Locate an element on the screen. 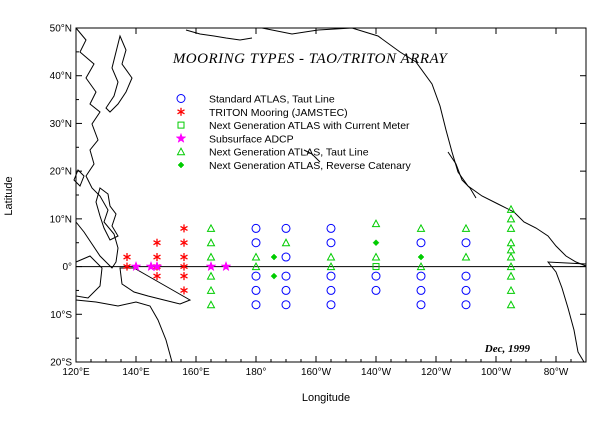 Image resolution: width=605 pixels, height=424 pixels. x-tick-label: 100°W is located at coordinates (496, 372).